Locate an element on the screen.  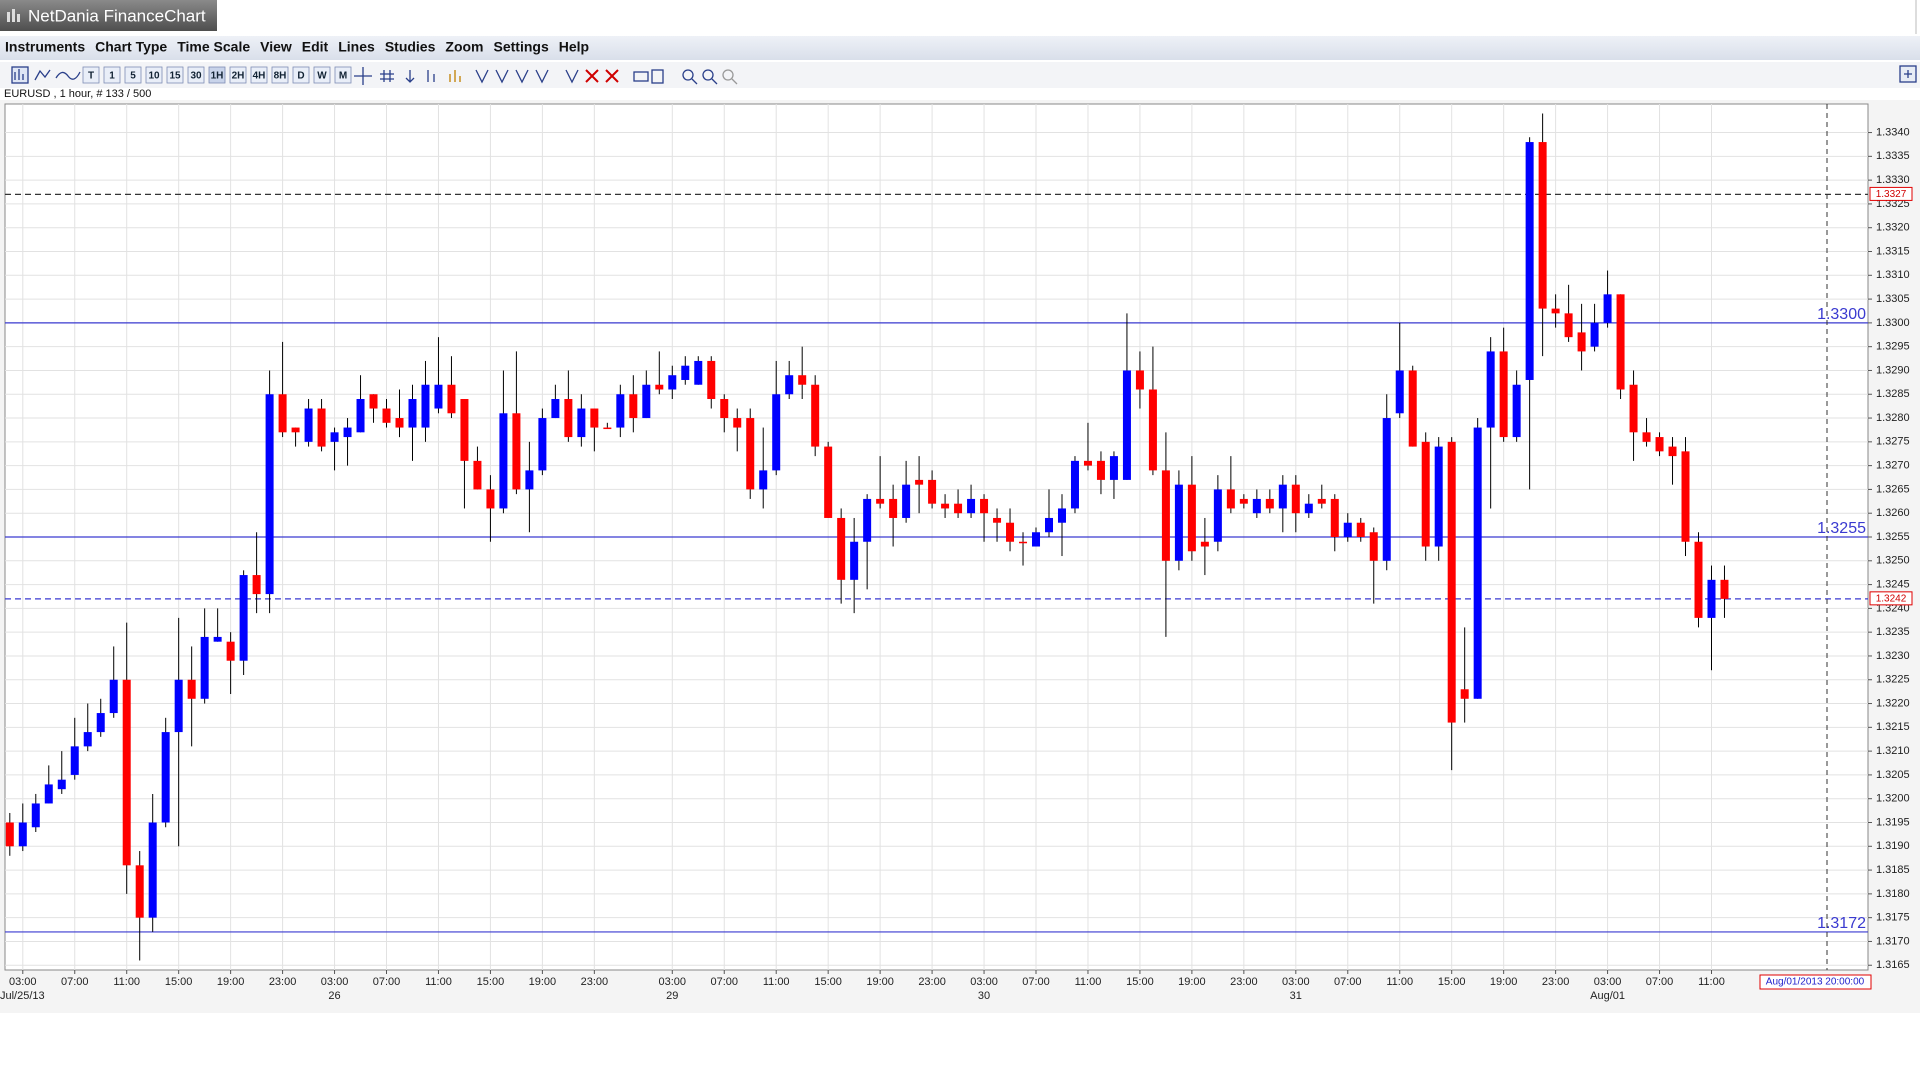
menu-item: Time Scale is located at coordinates (213, 47).